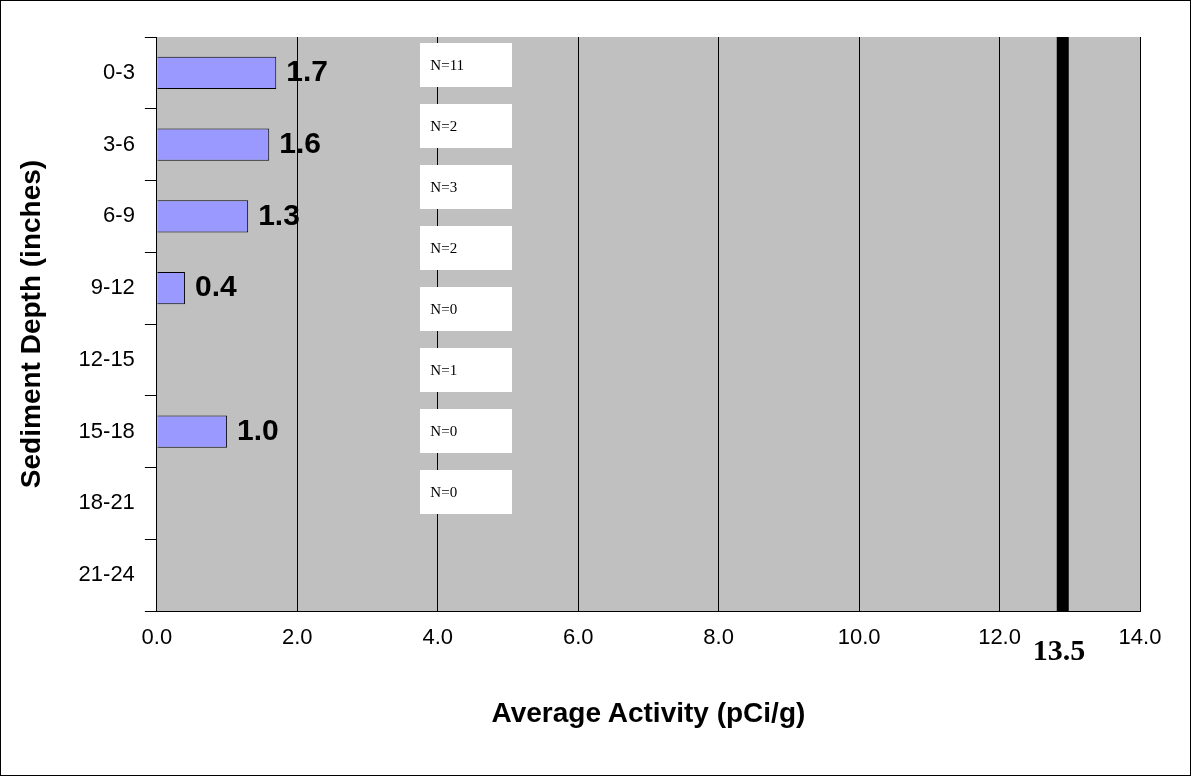 The width and height of the screenshot is (1191, 776). I want to click on x-tick-label: 2.0, so click(297, 637).